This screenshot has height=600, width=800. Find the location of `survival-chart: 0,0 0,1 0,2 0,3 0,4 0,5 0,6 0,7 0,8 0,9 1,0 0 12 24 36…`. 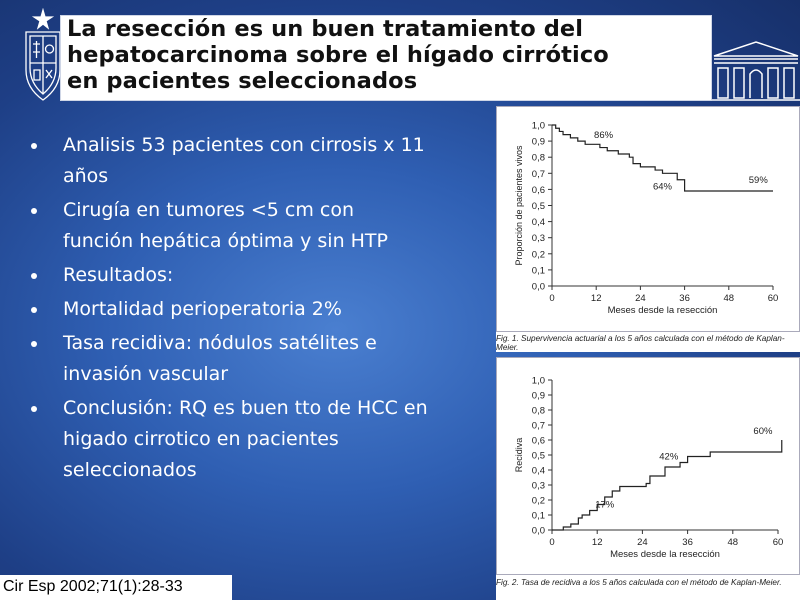

survival-chart: 0,0 0,1 0,2 0,3 0,4 0,5 0,6 0,7 0,8 0,9 1,0 0 12 24 36… is located at coordinates (646, 219).